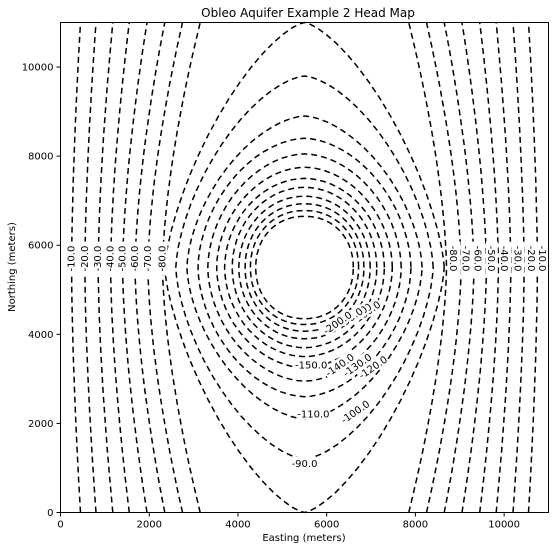  I want to click on contour-label: -100.0, so click(355, 411).